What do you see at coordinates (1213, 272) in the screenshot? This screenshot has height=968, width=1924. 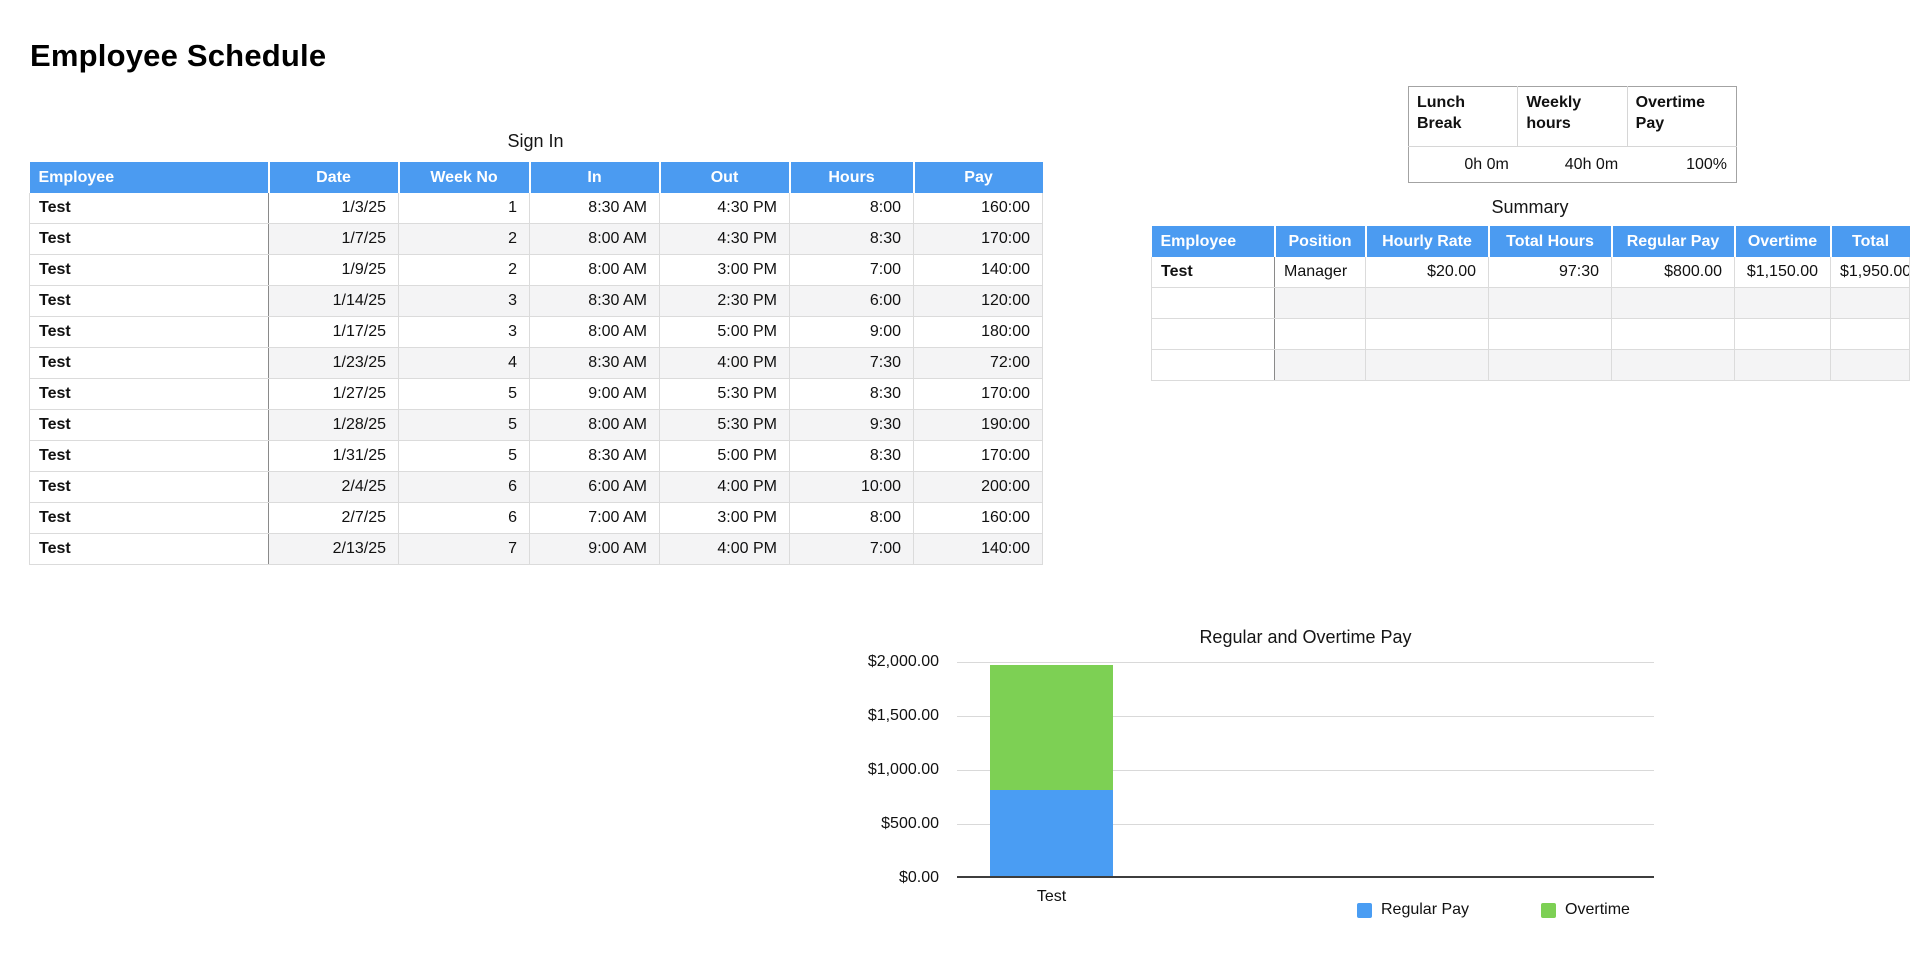 I see `summary-cell: Test` at bounding box center [1213, 272].